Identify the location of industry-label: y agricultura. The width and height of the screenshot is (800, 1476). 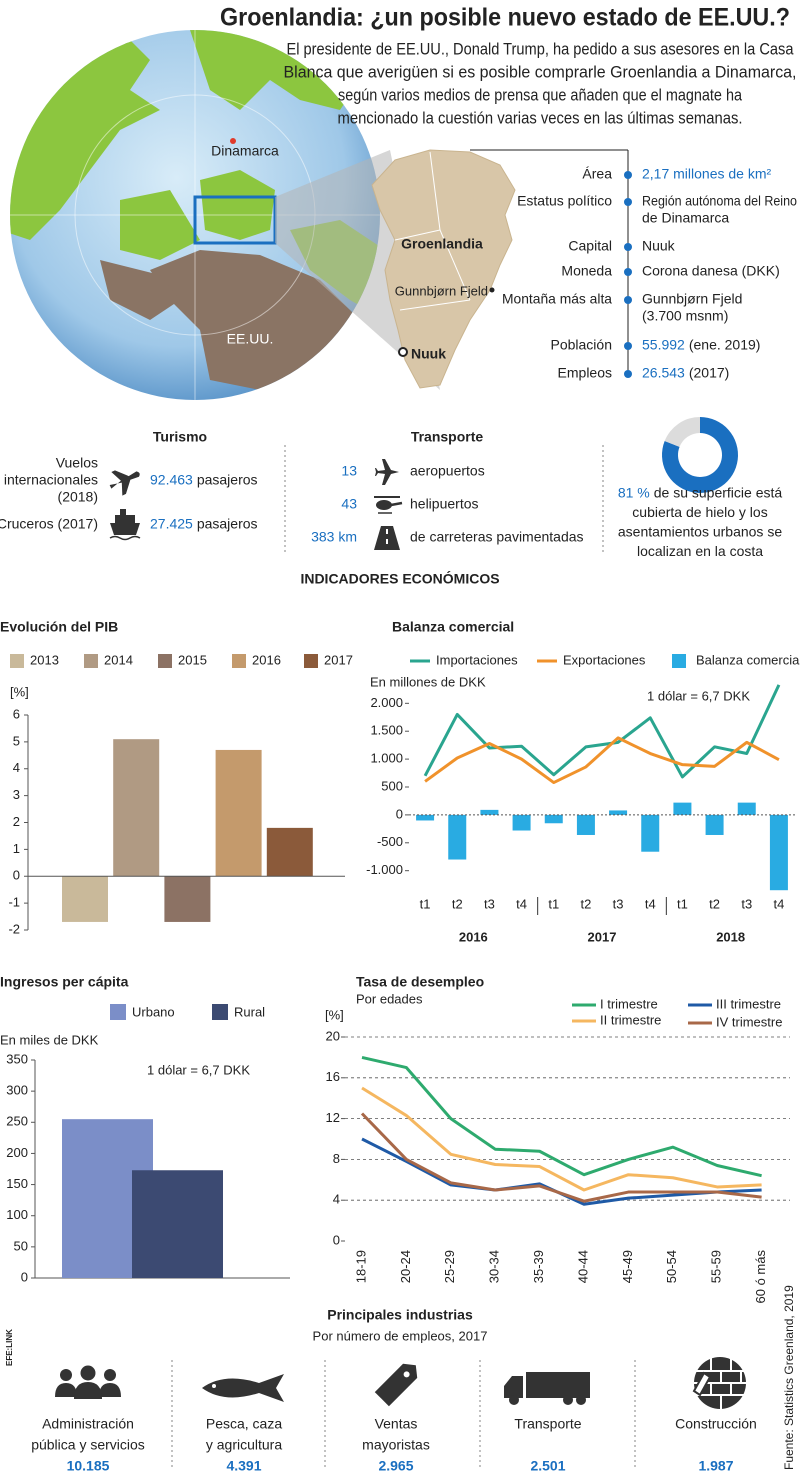
(244, 1445).